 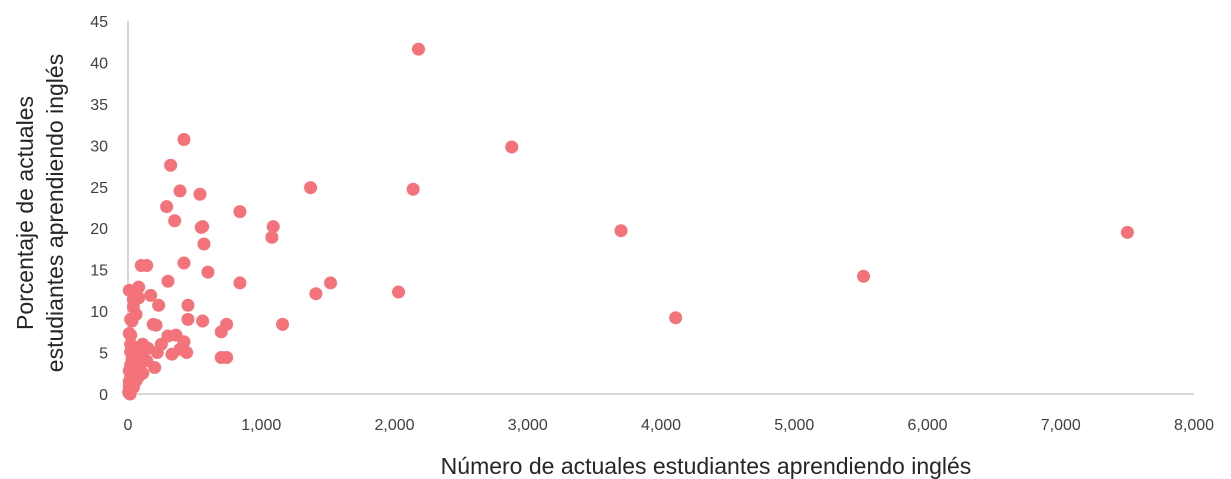 I want to click on y-tick-label: 5, so click(x=103, y=354).